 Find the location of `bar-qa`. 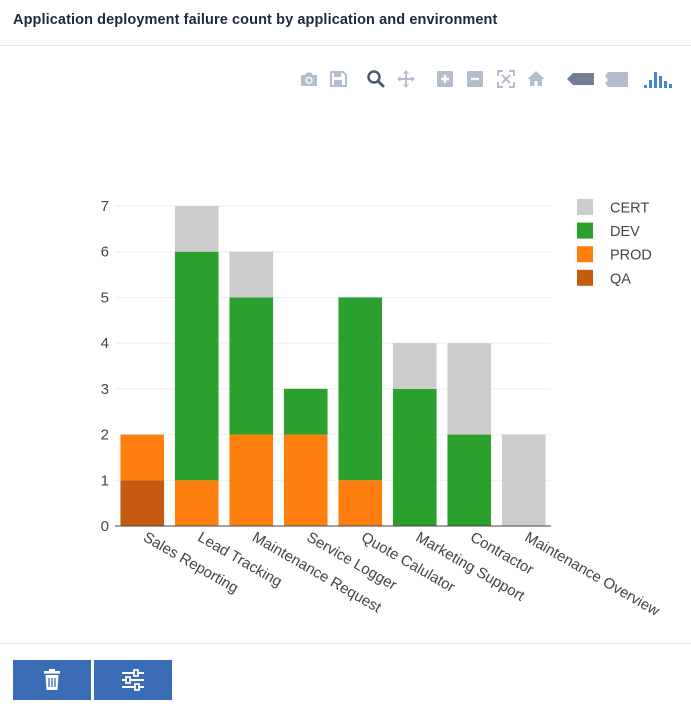

bar-qa is located at coordinates (142, 503).